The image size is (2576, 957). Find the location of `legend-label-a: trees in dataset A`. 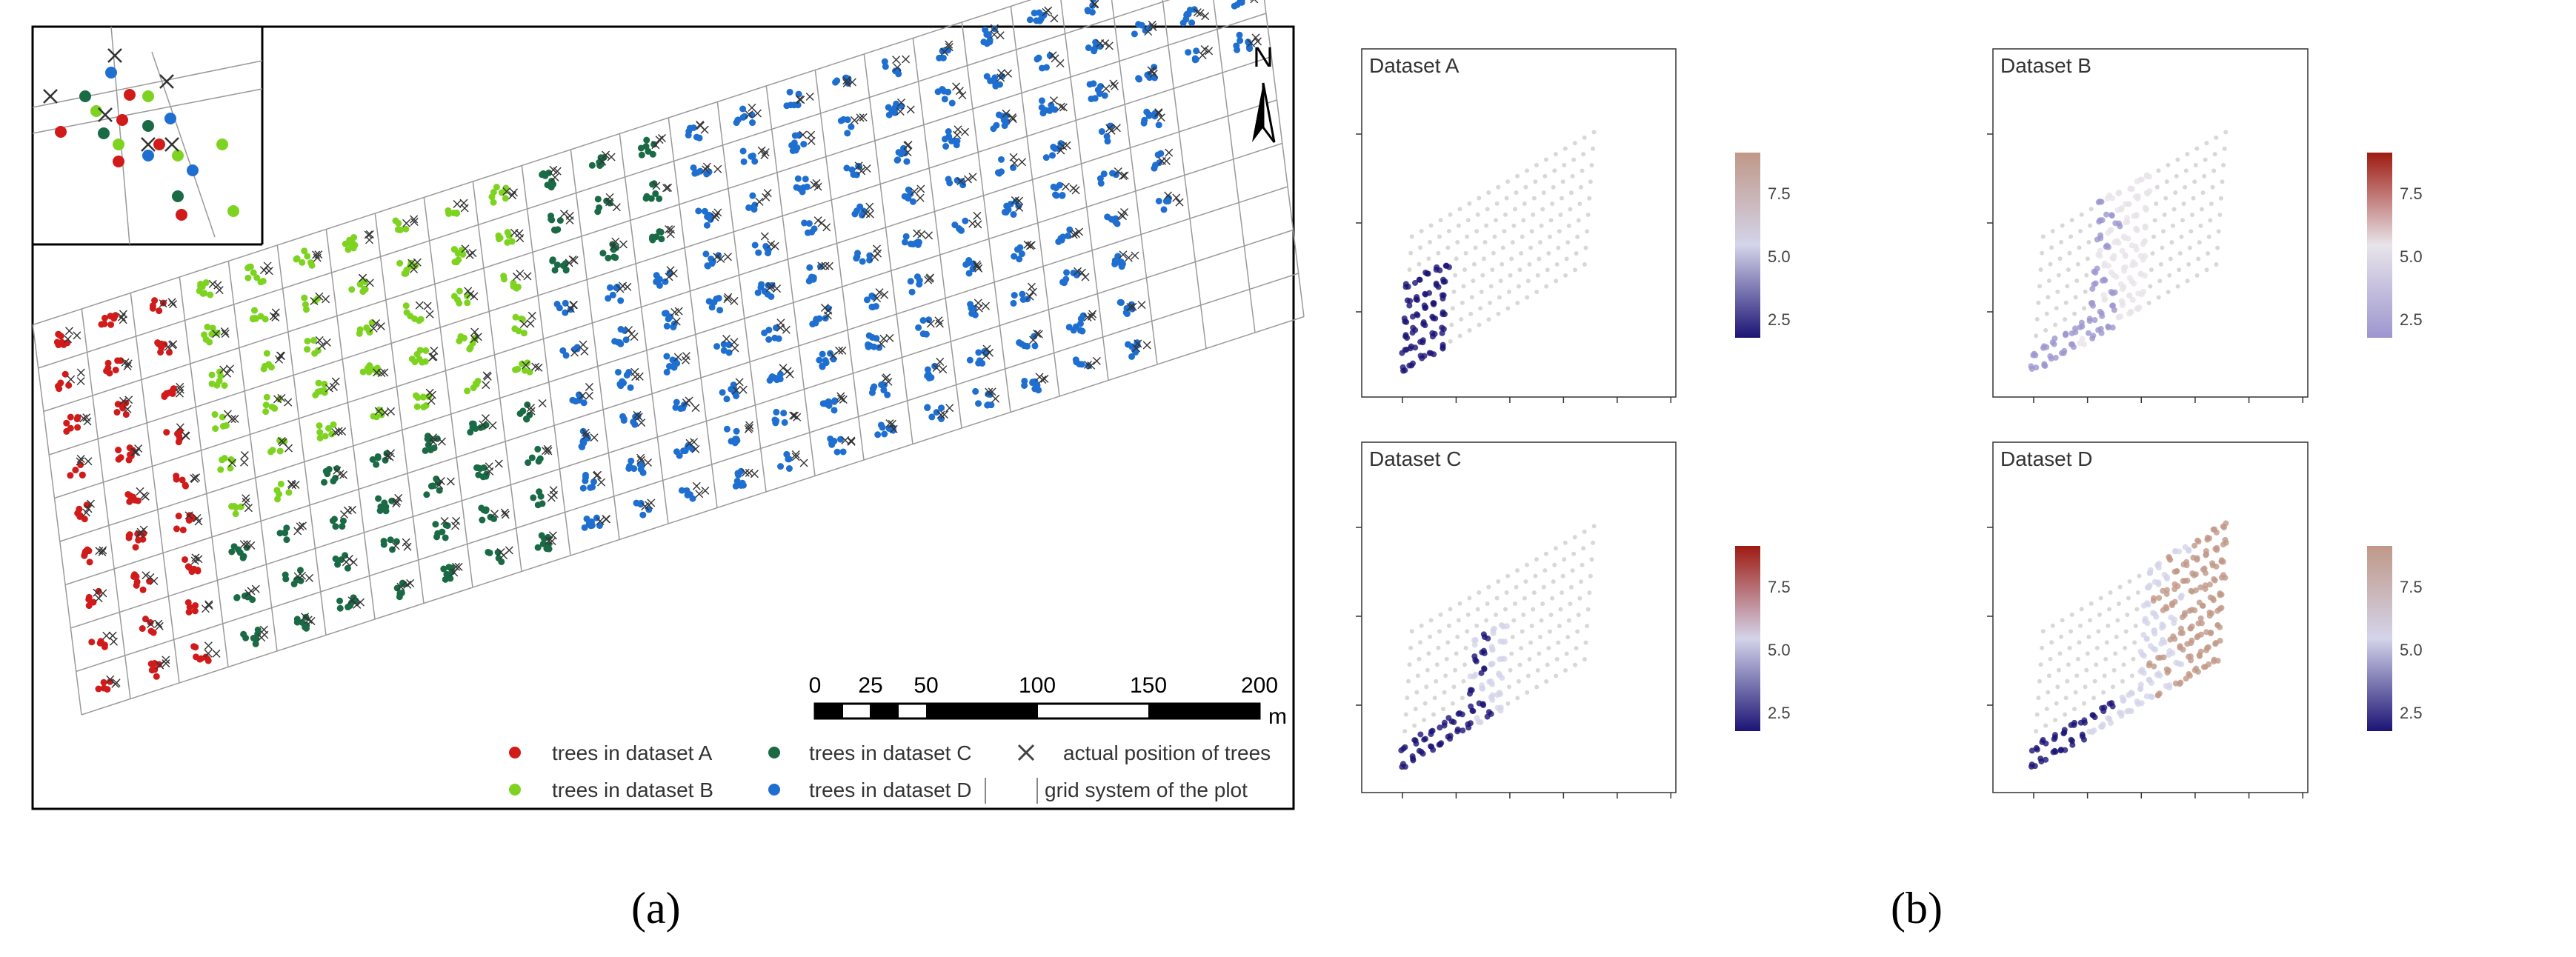

legend-label-a: trees in dataset A is located at coordinates (632, 752).